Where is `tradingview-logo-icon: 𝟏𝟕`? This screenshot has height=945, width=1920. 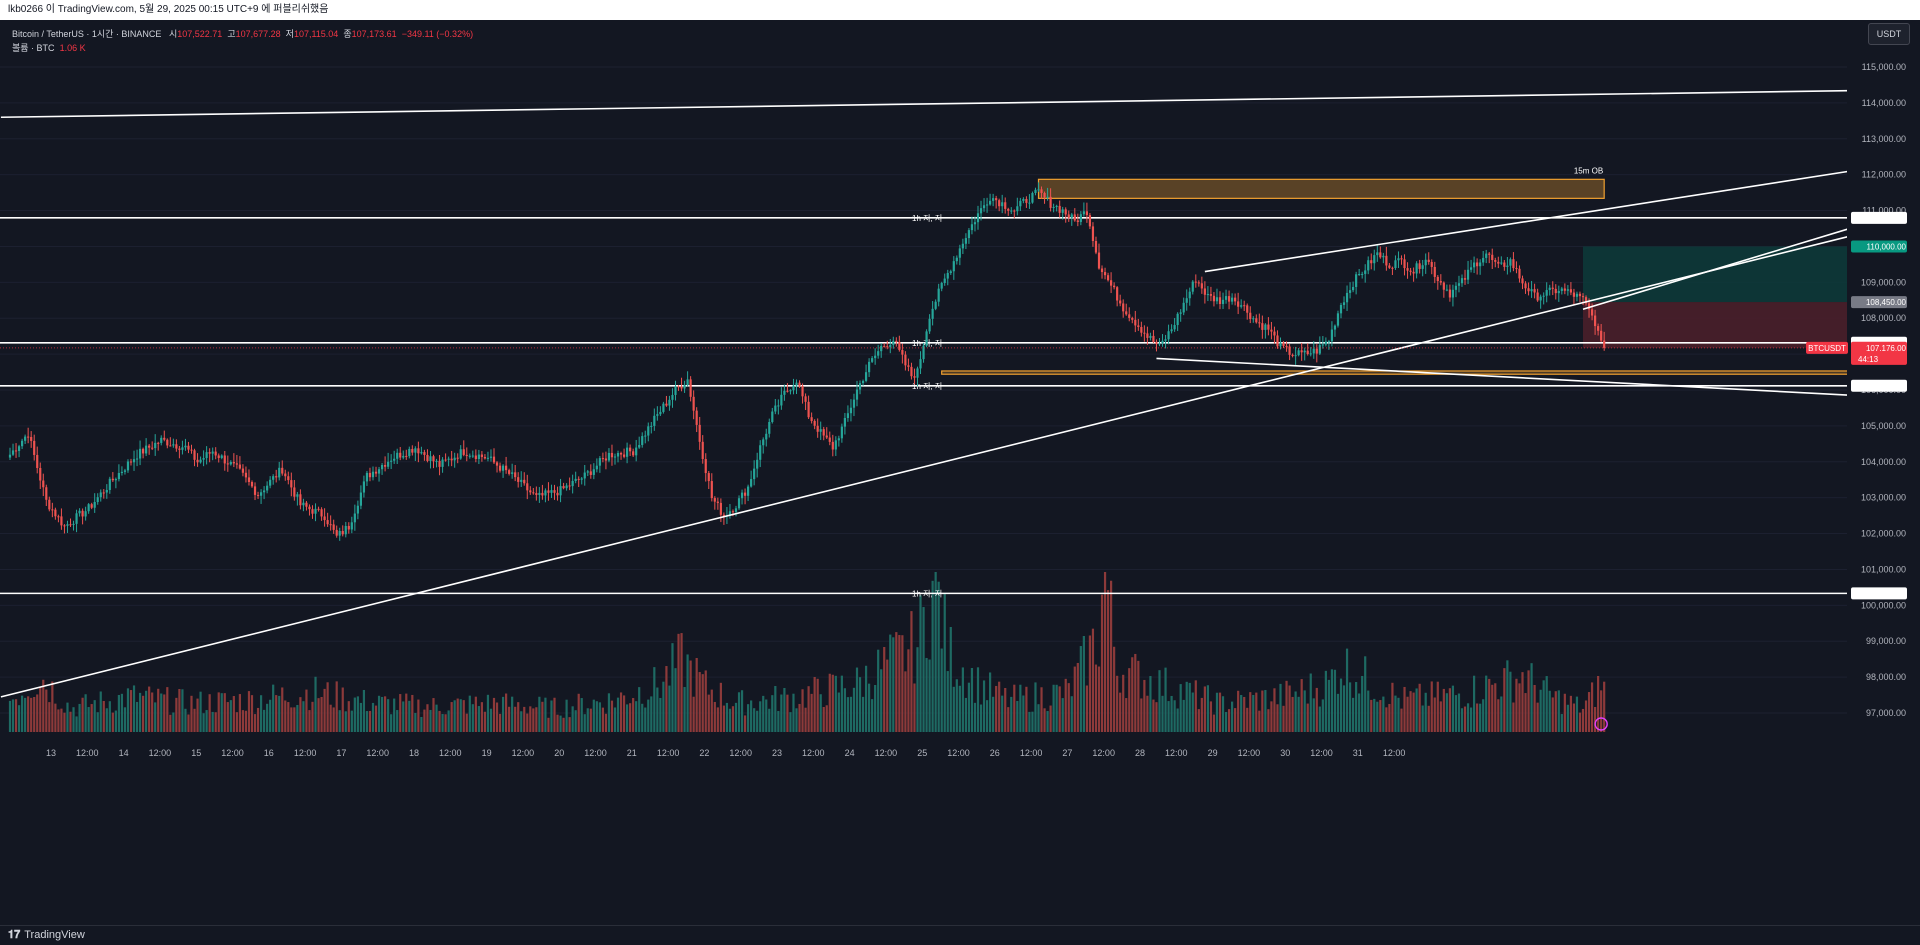
tradingview-logo-icon: 𝟏𝟕 is located at coordinates (14, 935).